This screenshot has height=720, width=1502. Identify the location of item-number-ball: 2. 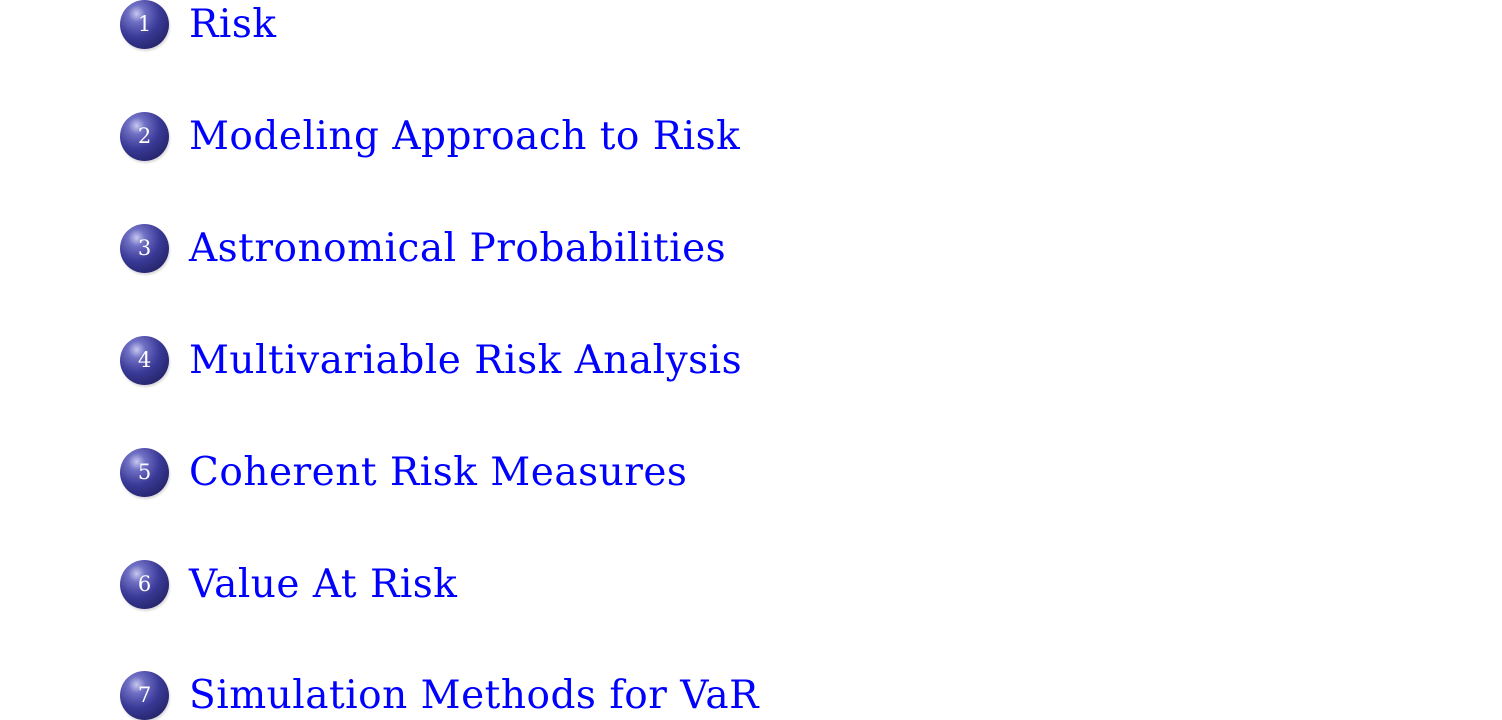
(144, 136).